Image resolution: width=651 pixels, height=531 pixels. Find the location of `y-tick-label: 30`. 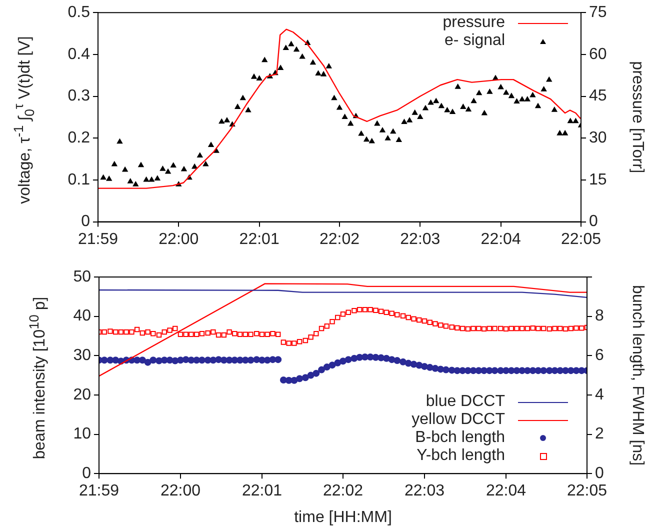

y-tick-label: 30 is located at coordinates (82, 355).